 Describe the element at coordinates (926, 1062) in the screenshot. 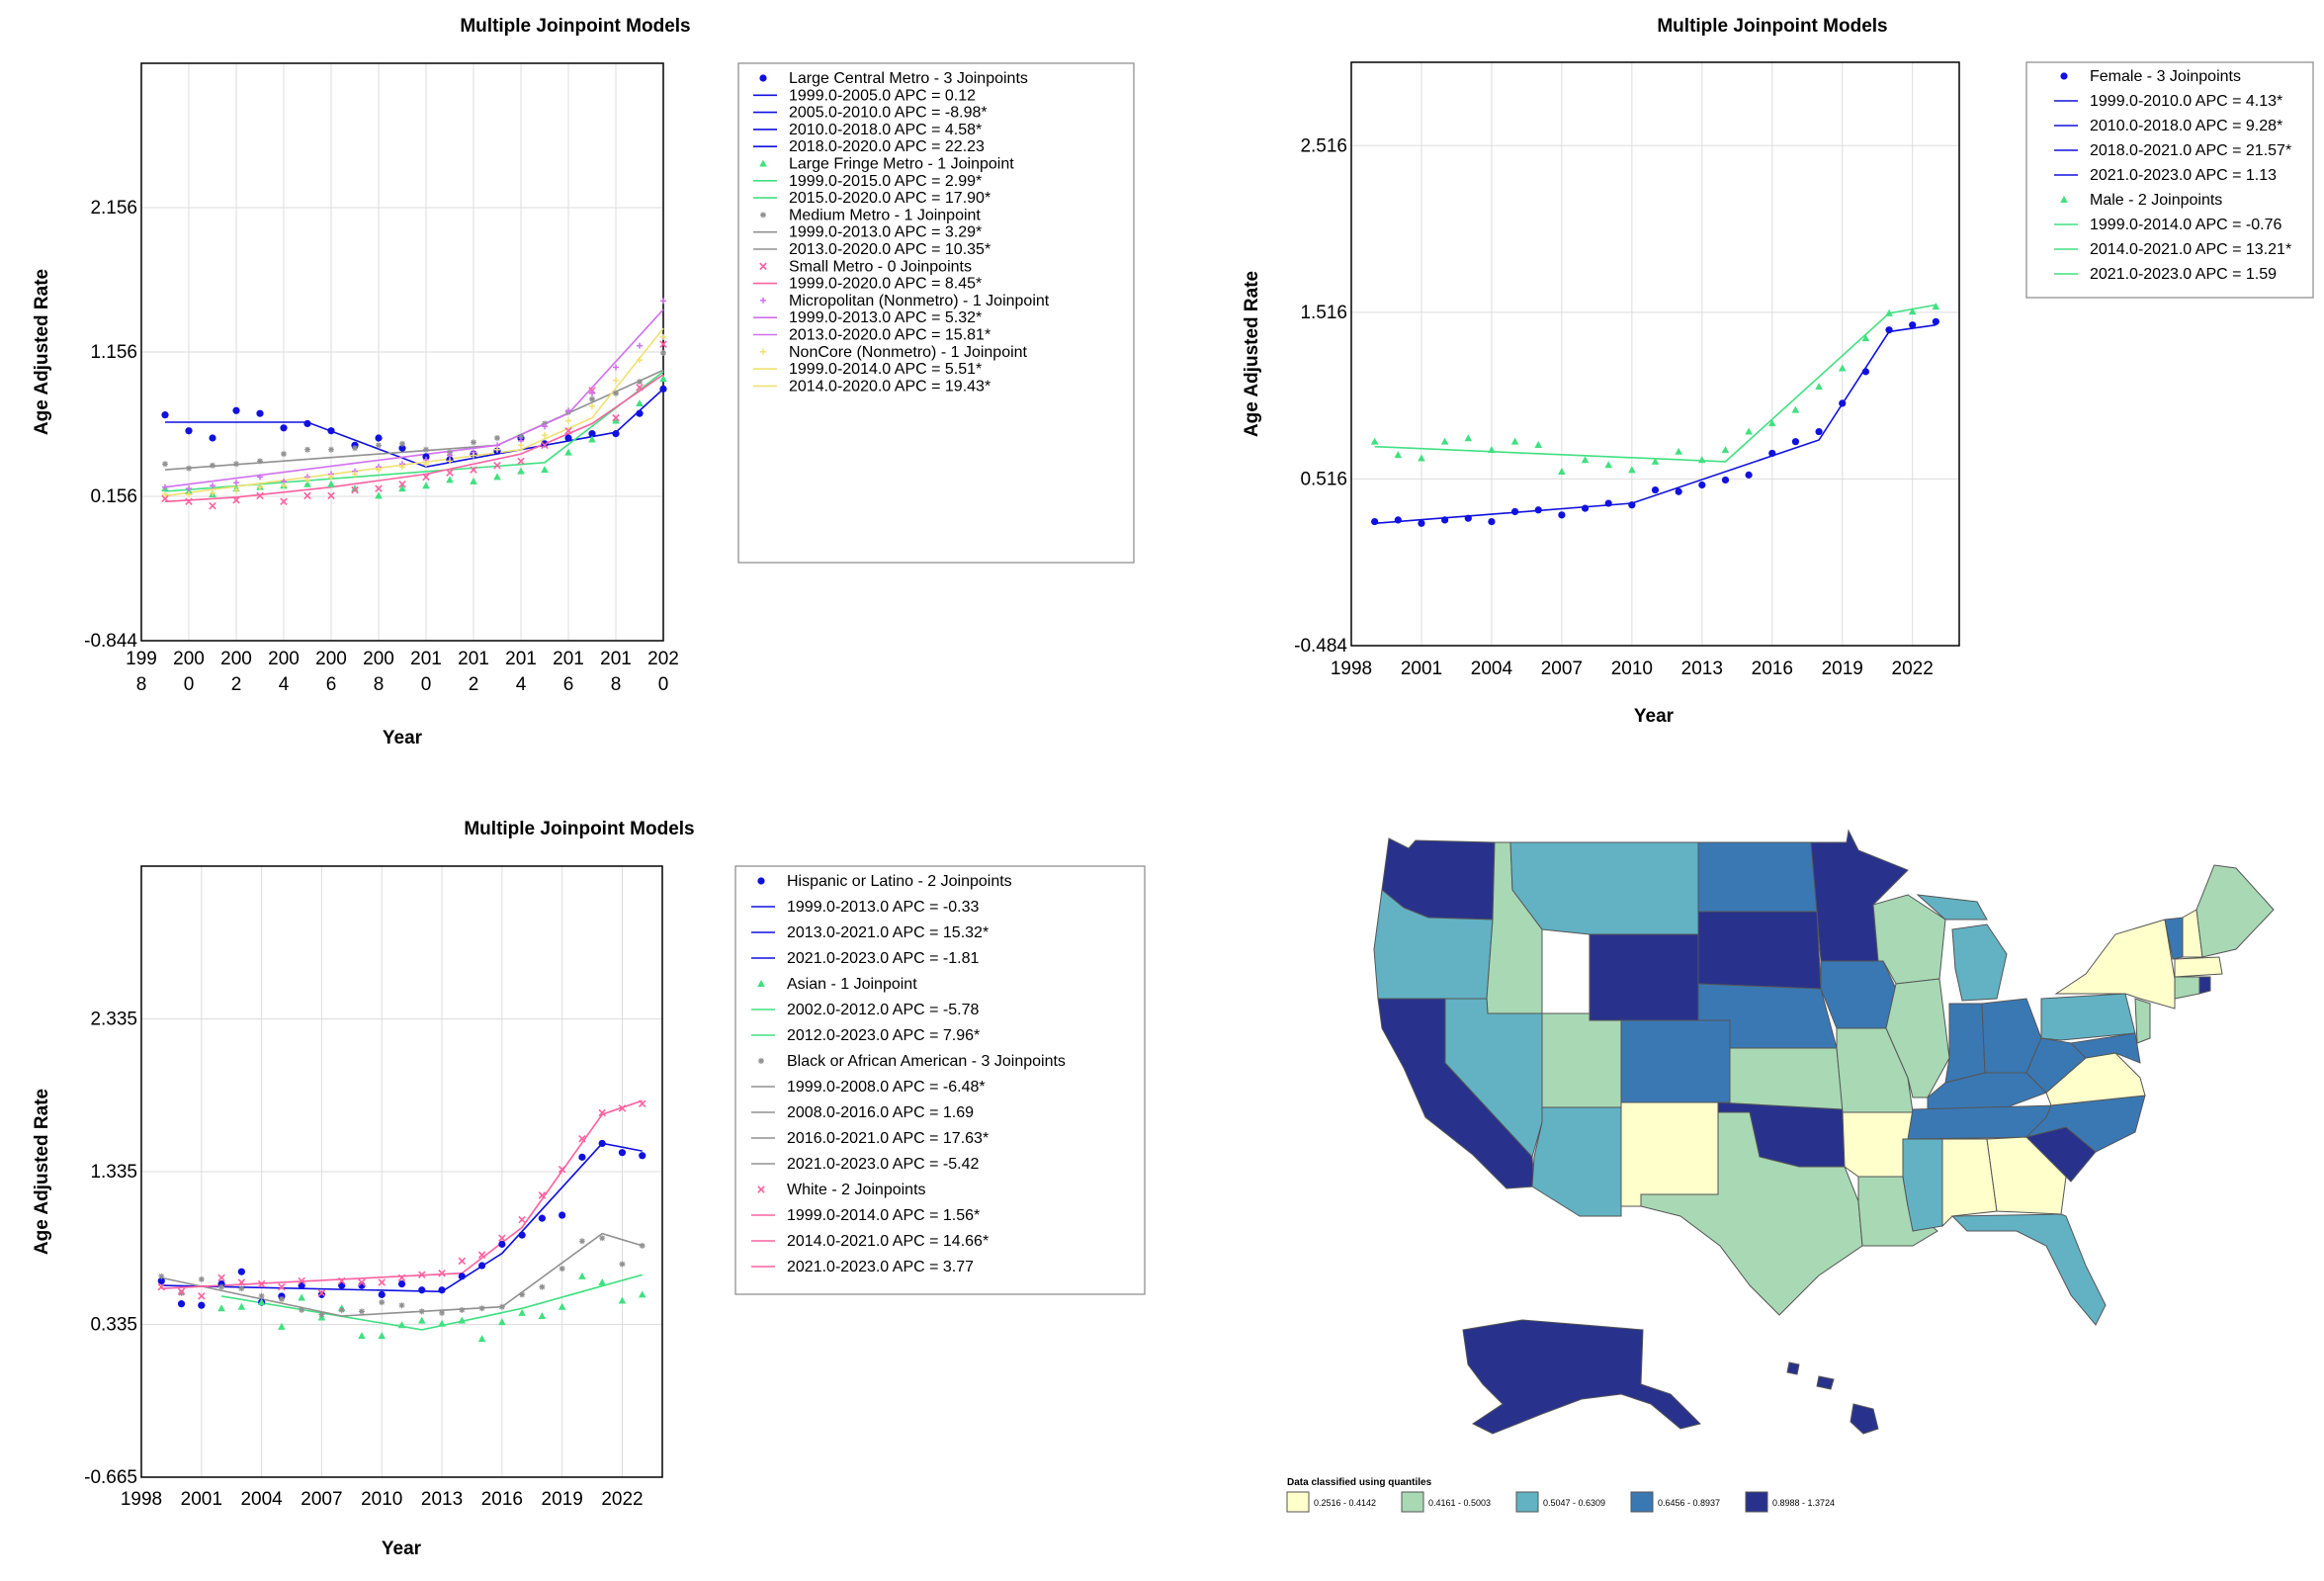

I see `legend-entry: Black or African American - 3 Joinpoints` at that location.